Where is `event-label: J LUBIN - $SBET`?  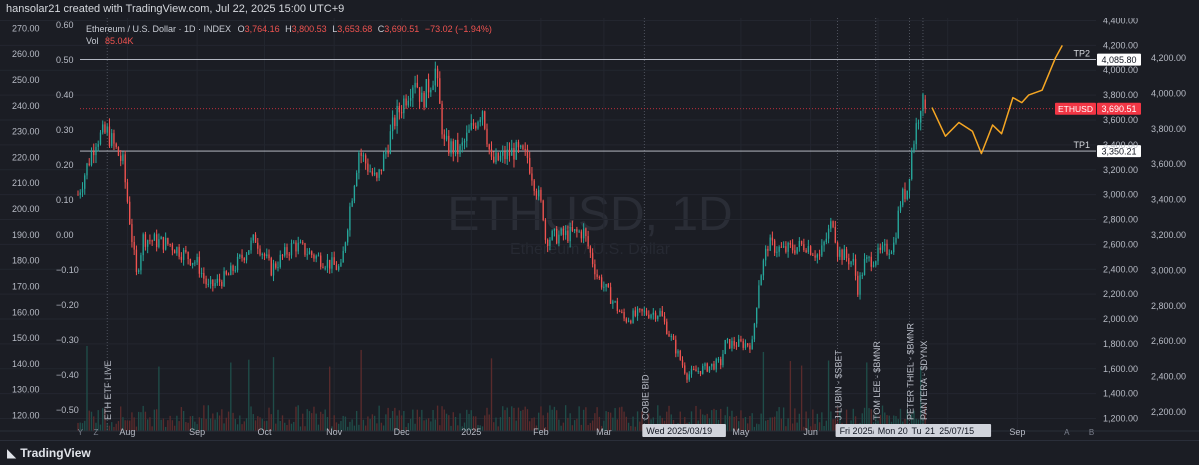
event-label: J LUBIN - $SBET is located at coordinates (839, 384).